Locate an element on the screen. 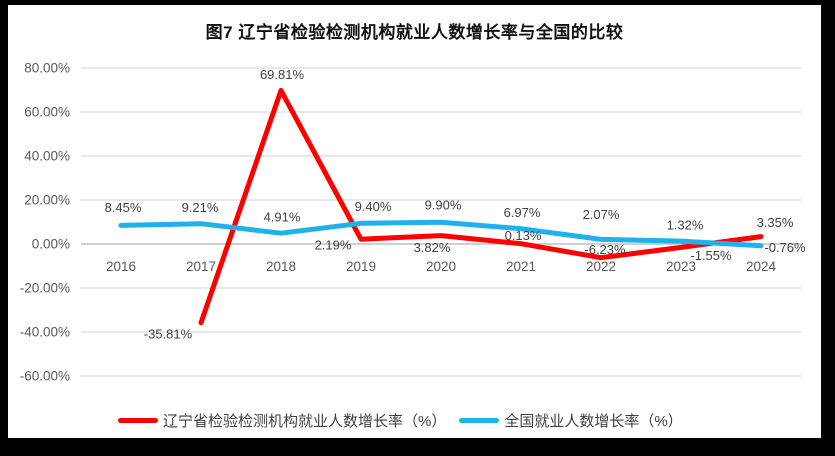 The height and width of the screenshot is (456, 835). data-label: 4.91% is located at coordinates (282, 217).